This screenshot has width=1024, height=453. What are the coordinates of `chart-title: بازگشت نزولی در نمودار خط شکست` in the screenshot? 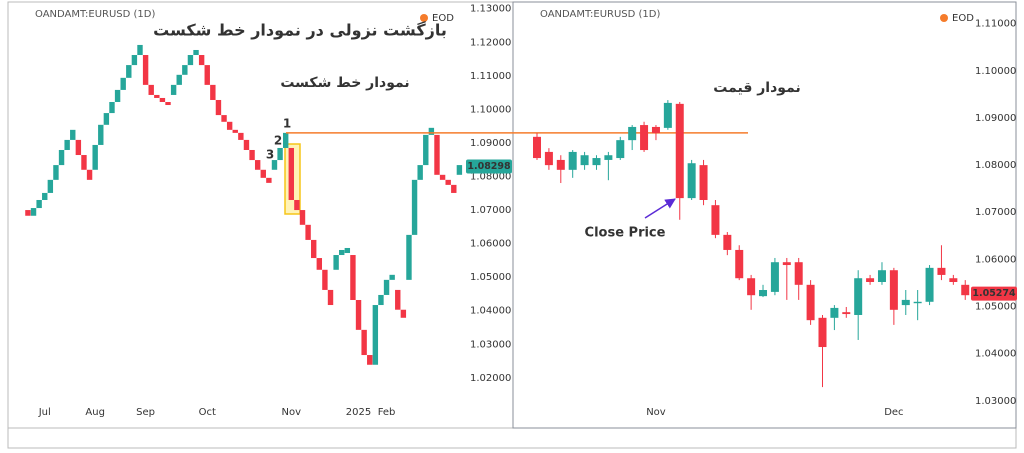 It's located at (300, 30).